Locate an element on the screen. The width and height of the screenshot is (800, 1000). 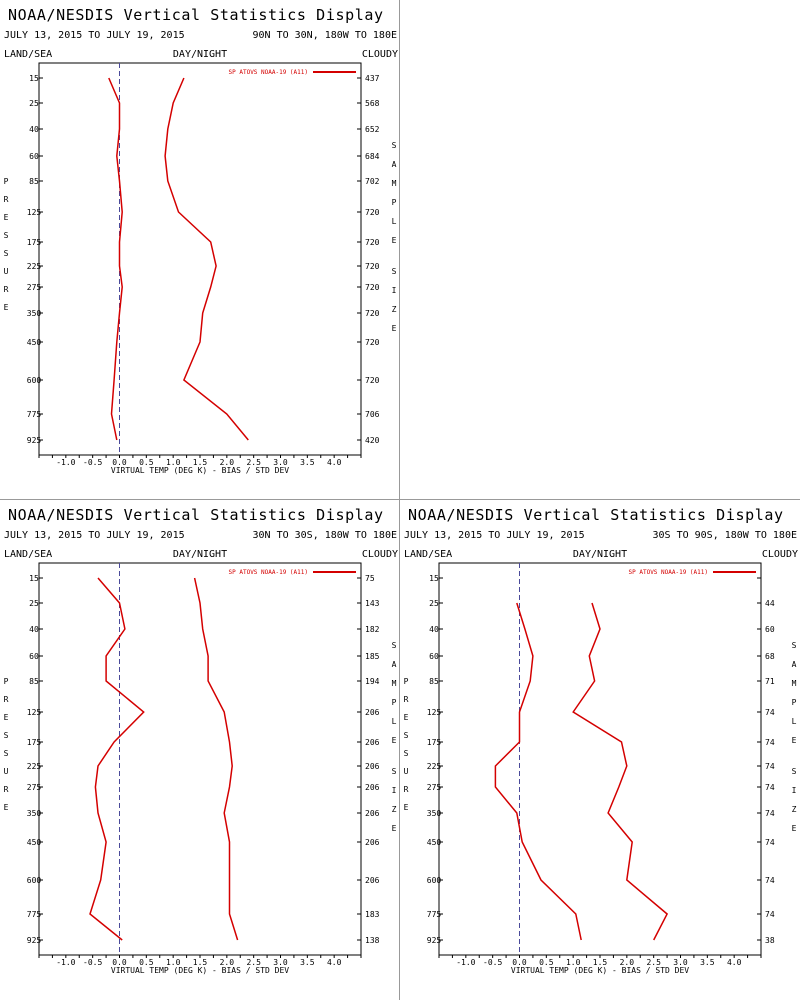
sample-size-label: 706 is located at coordinates (372, 414).